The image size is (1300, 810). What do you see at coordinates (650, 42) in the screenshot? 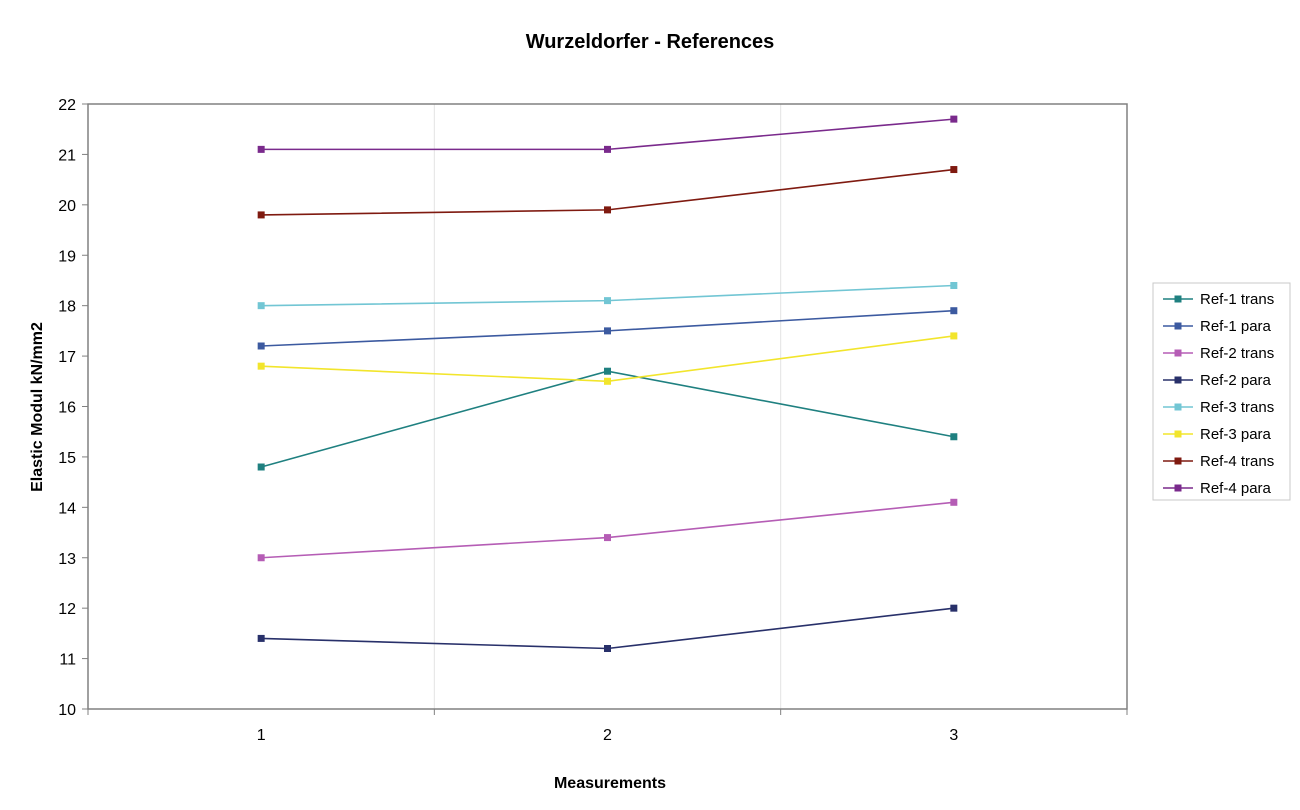
I see `chart-title: Wurzeldorfer - References` at bounding box center [650, 42].